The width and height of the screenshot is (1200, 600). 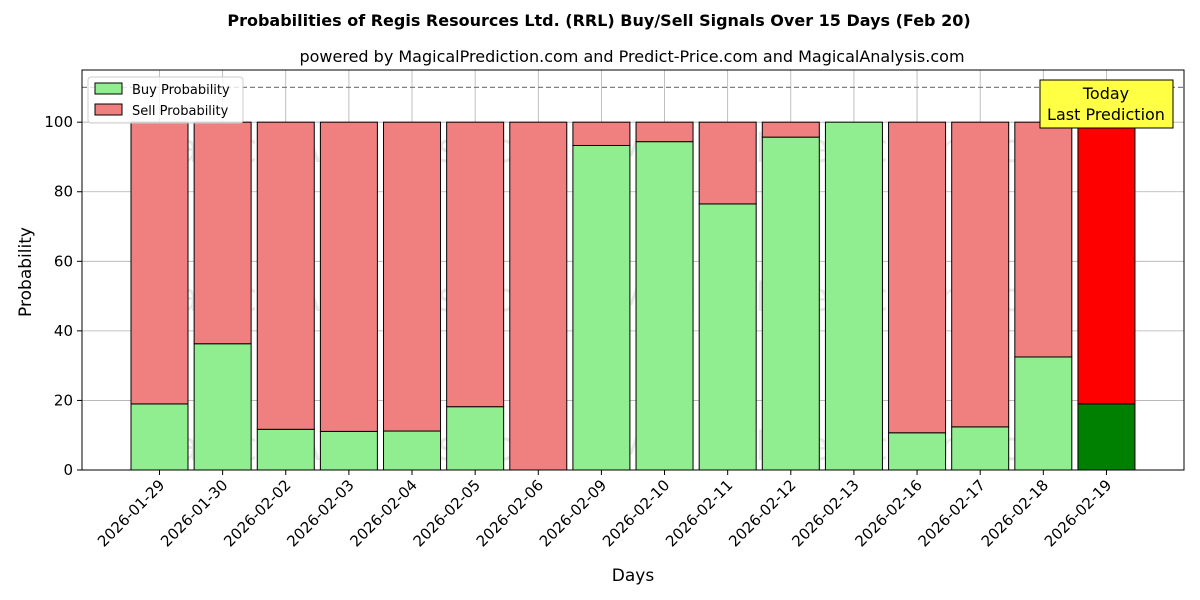 I want to click on x-tick-label: 2026-02-18, so click(x=1015, y=513).